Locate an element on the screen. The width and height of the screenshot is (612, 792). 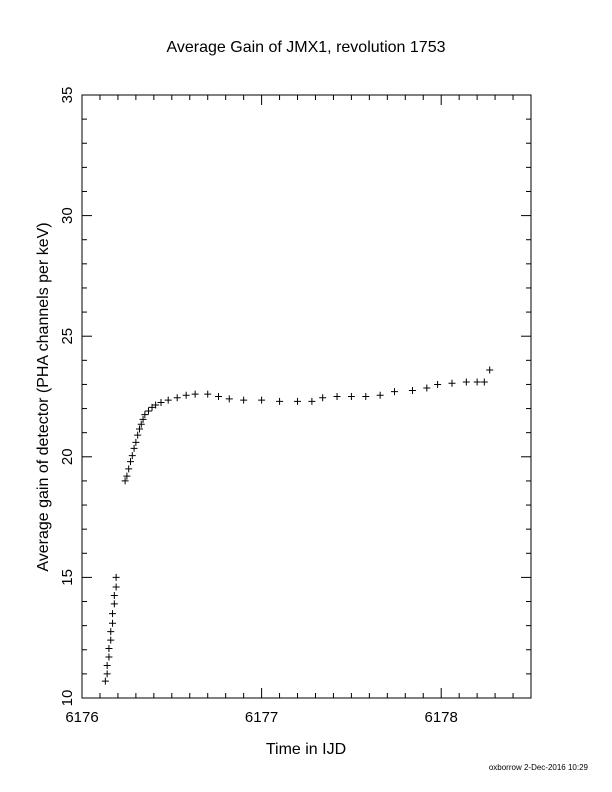
chart-title: Average Gain of JMX1, revolution 1753 is located at coordinates (306, 47).